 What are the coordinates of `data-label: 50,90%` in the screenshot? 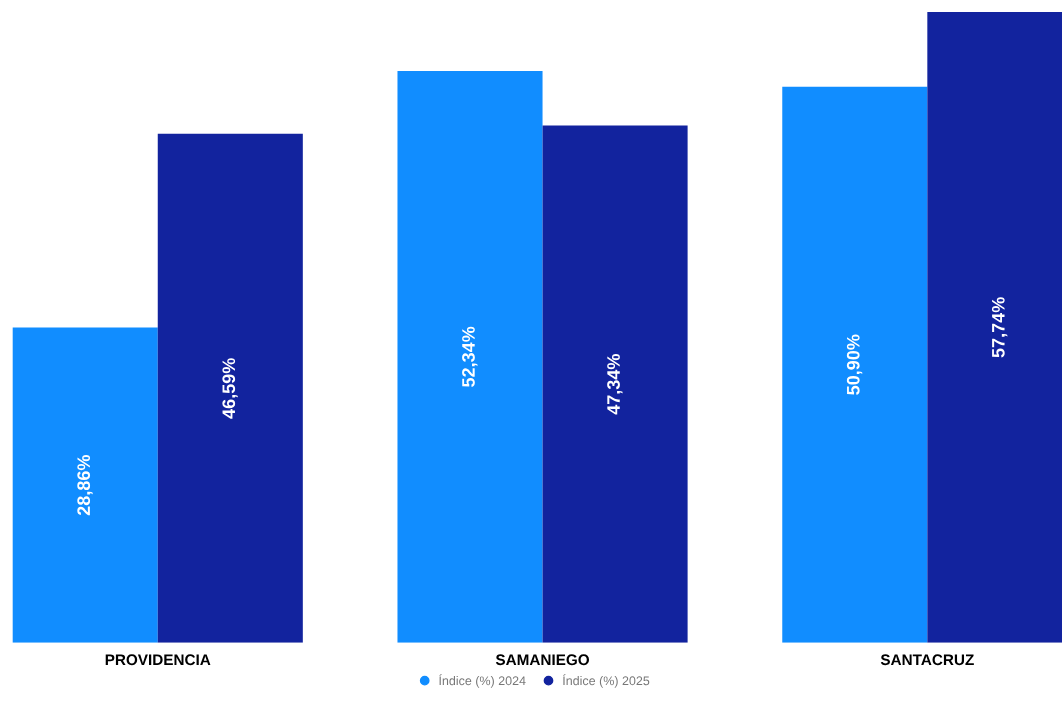 It's located at (854, 364).